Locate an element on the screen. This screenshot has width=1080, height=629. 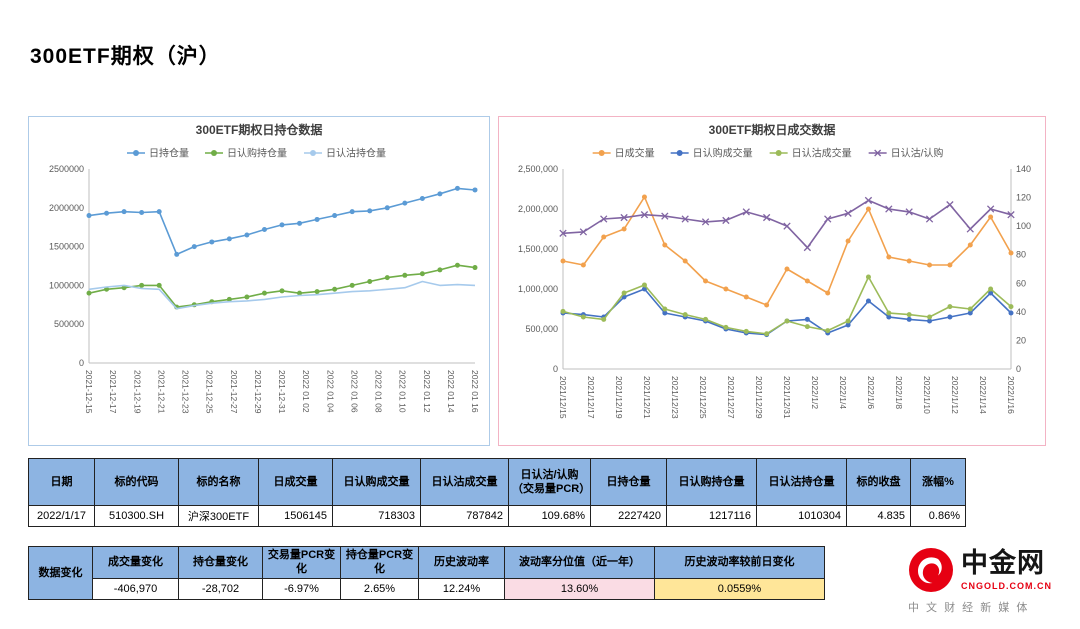
logo-domain: CNGOLD.COM.CN is located at coordinates (1006, 585).